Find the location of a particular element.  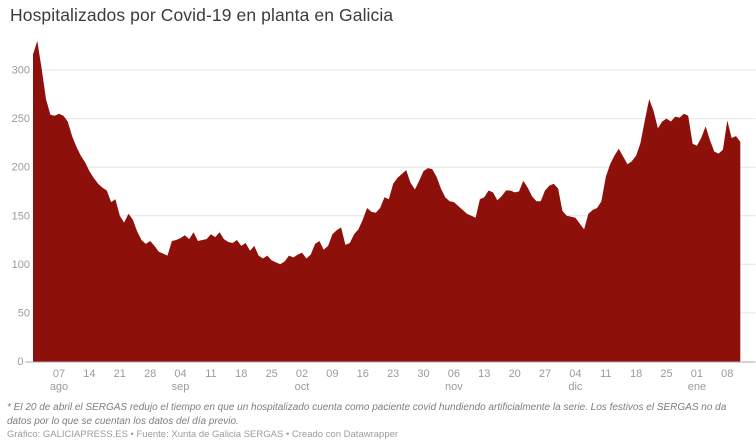

x-axis-day-label: 14 is located at coordinates (89, 374).